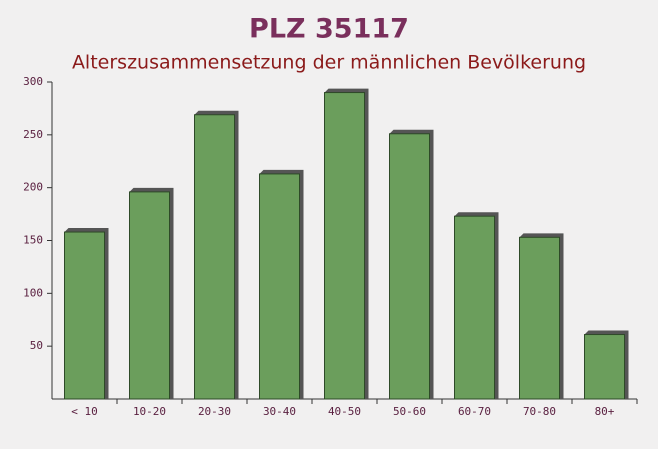 Image resolution: width=658 pixels, height=449 pixels. I want to click on x-tick-label: < 10, so click(84, 411).